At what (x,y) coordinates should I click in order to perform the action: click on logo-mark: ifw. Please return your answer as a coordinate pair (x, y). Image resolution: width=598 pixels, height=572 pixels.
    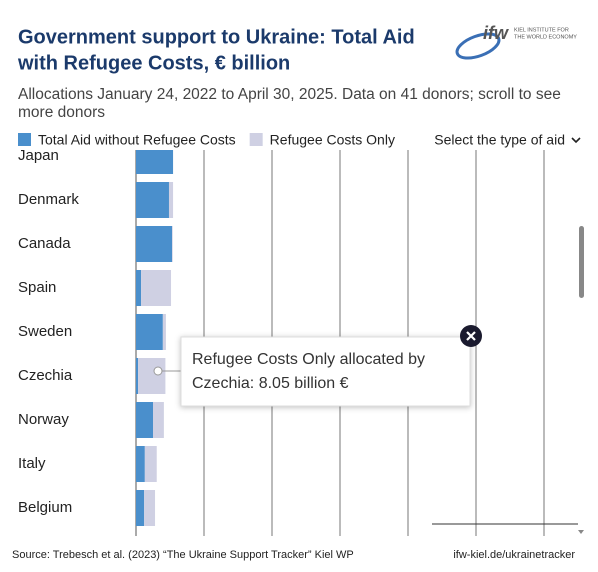
    Looking at the image, I should click on (496, 33).